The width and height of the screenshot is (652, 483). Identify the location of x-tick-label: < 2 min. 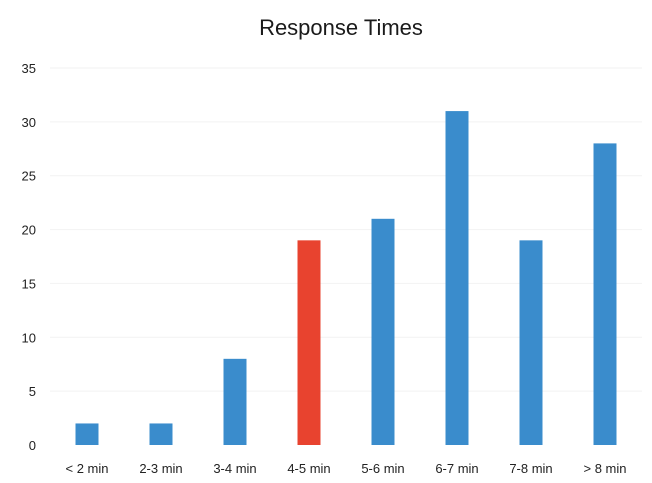
(87, 468).